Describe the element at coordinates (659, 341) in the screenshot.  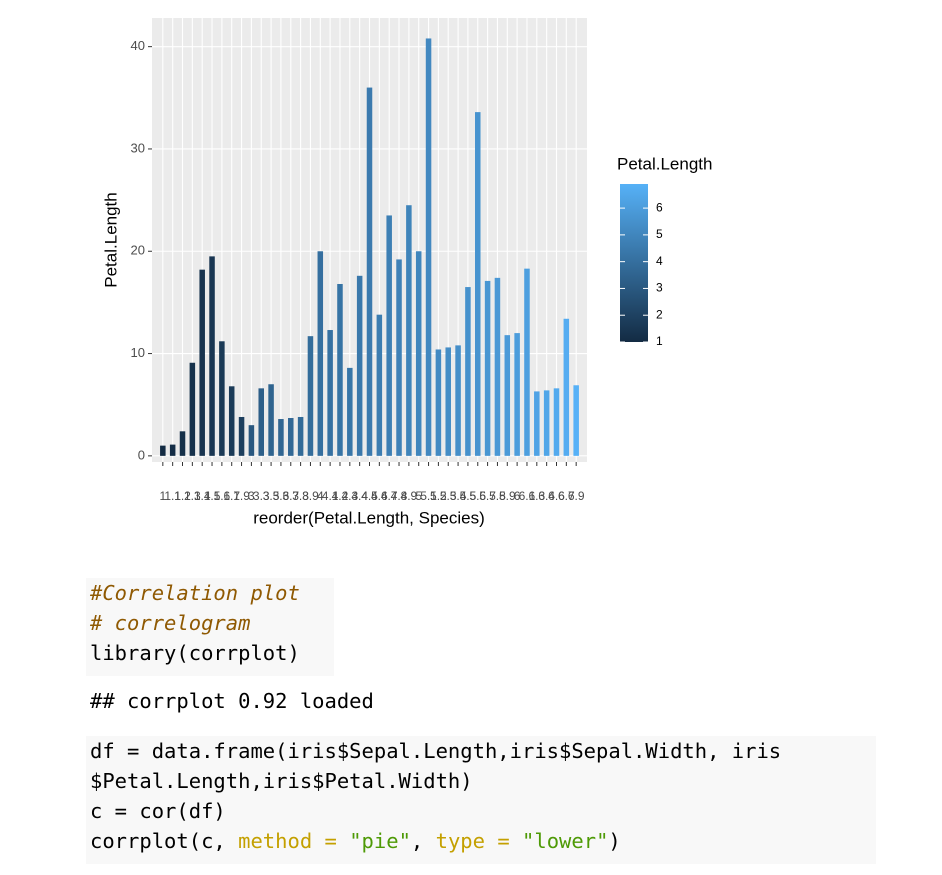
I see `legend-label: 1` at that location.